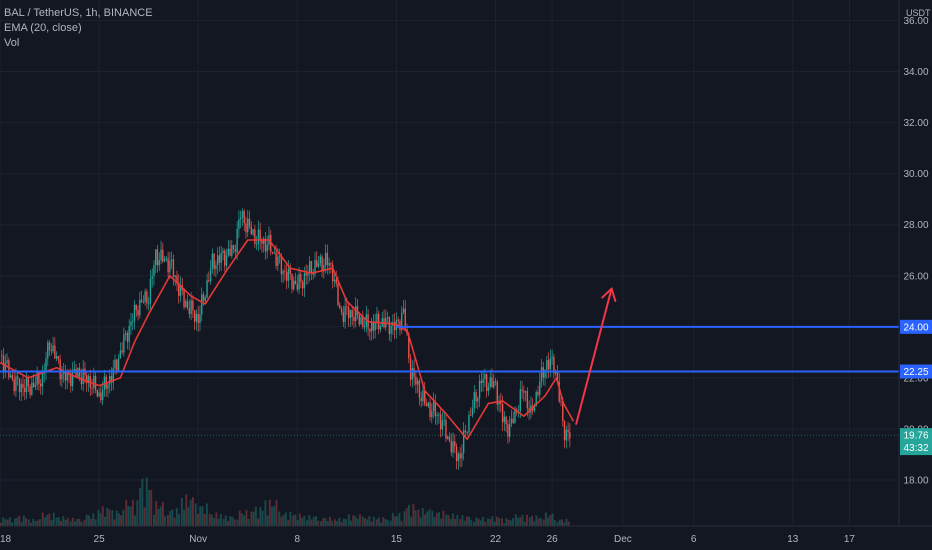 The width and height of the screenshot is (932, 550). Describe the element at coordinates (427, 539) in the screenshot. I see `time-axis: 18 25 Nov 8 15 22 26 Dec 6 13 17` at that location.